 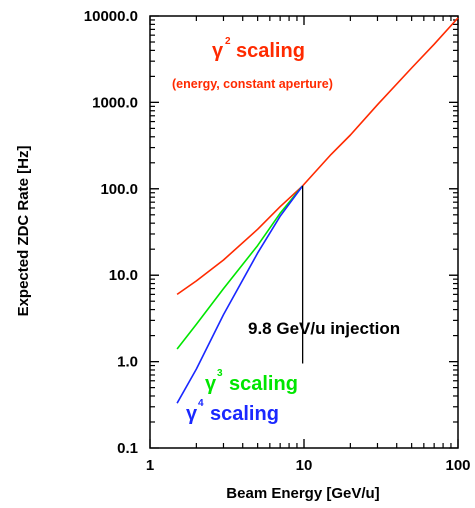 I want to click on gamma4-symbol: γ, so click(x=192, y=414).